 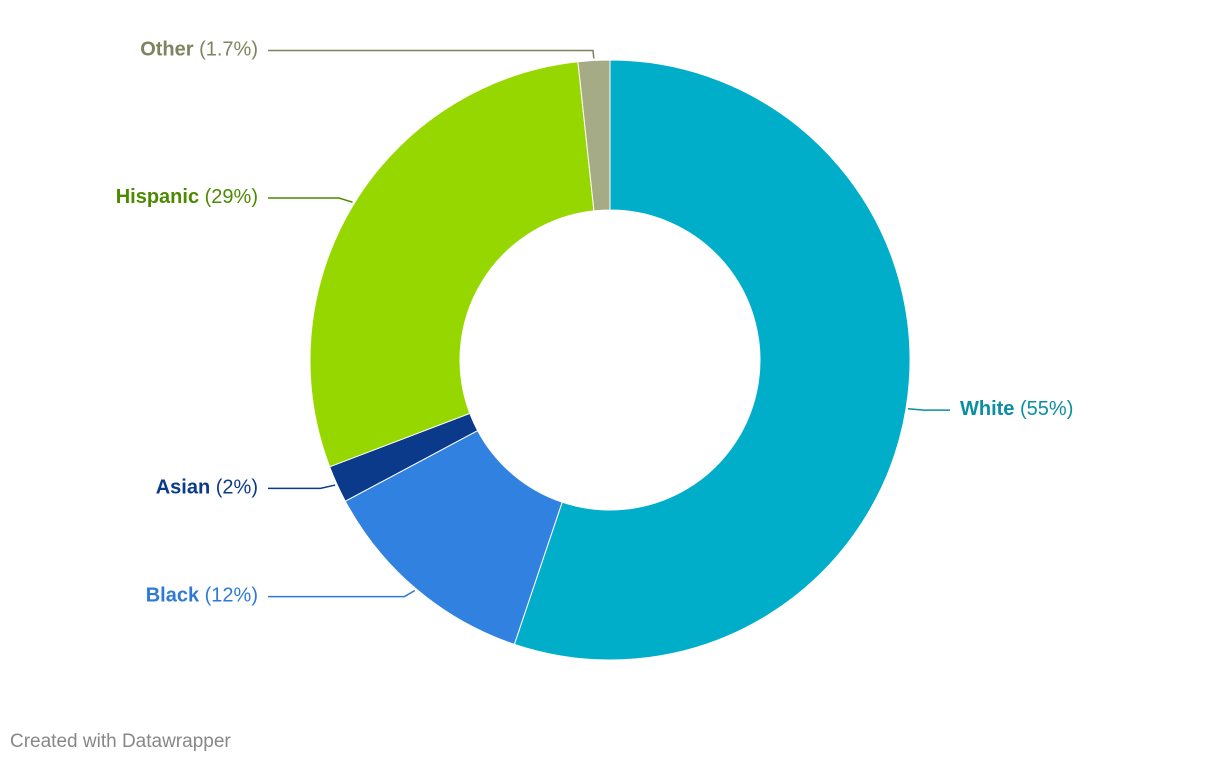 I want to click on label-value: (55%), so click(x=1046, y=409).